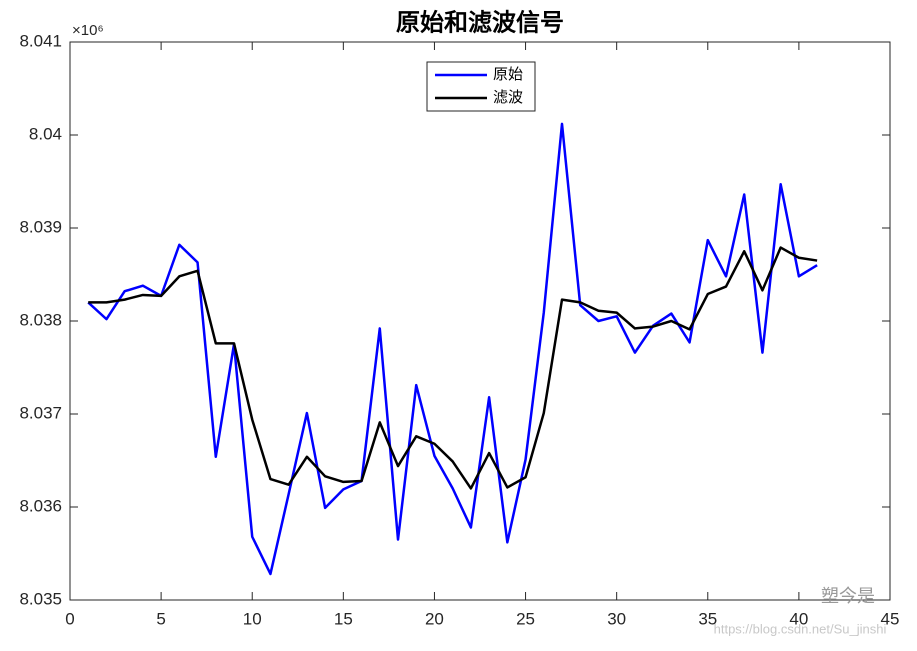  I want to click on x-tick-label: 25, so click(525, 618).